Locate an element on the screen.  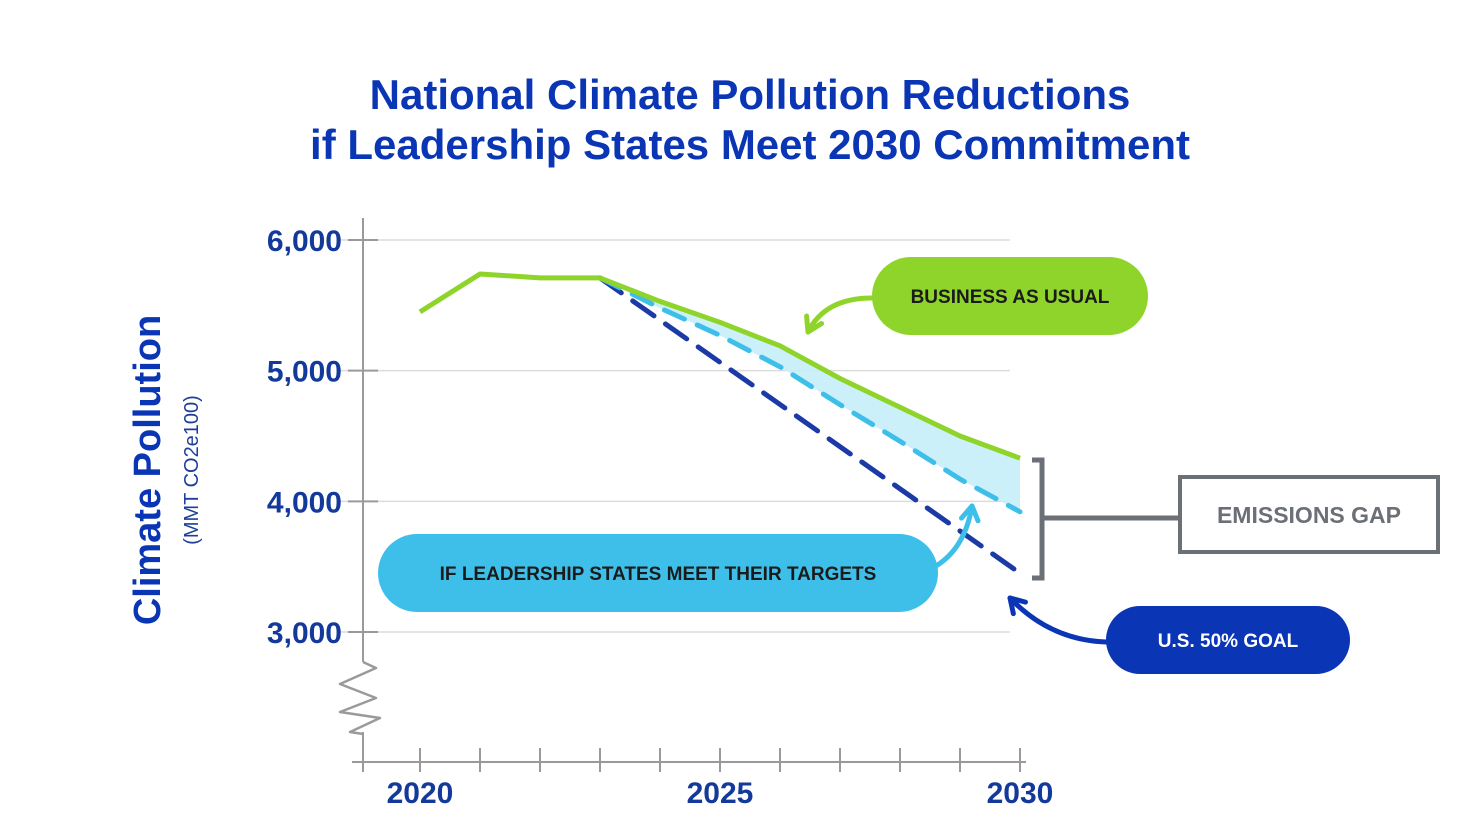
series-line-leadership is located at coordinates (810, 395).